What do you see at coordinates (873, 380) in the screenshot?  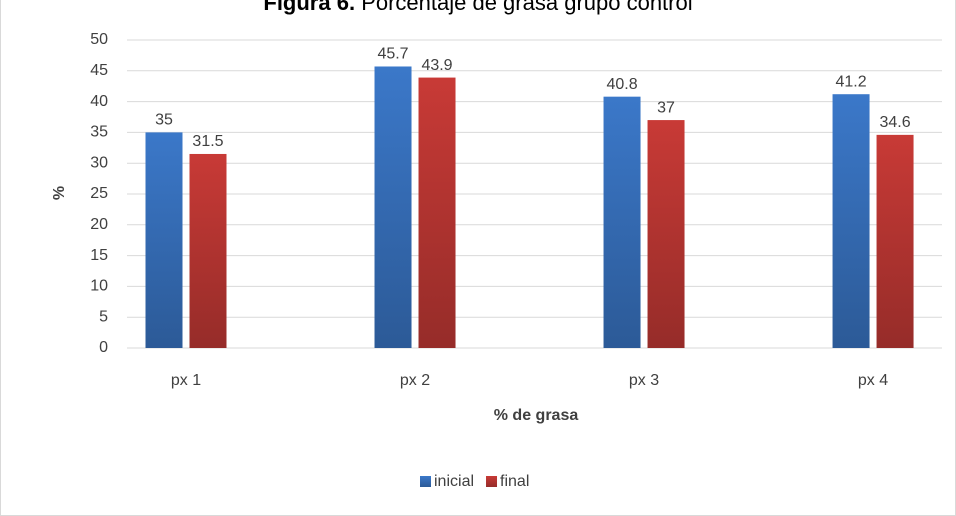 I see `x-tick-label: px 4` at bounding box center [873, 380].